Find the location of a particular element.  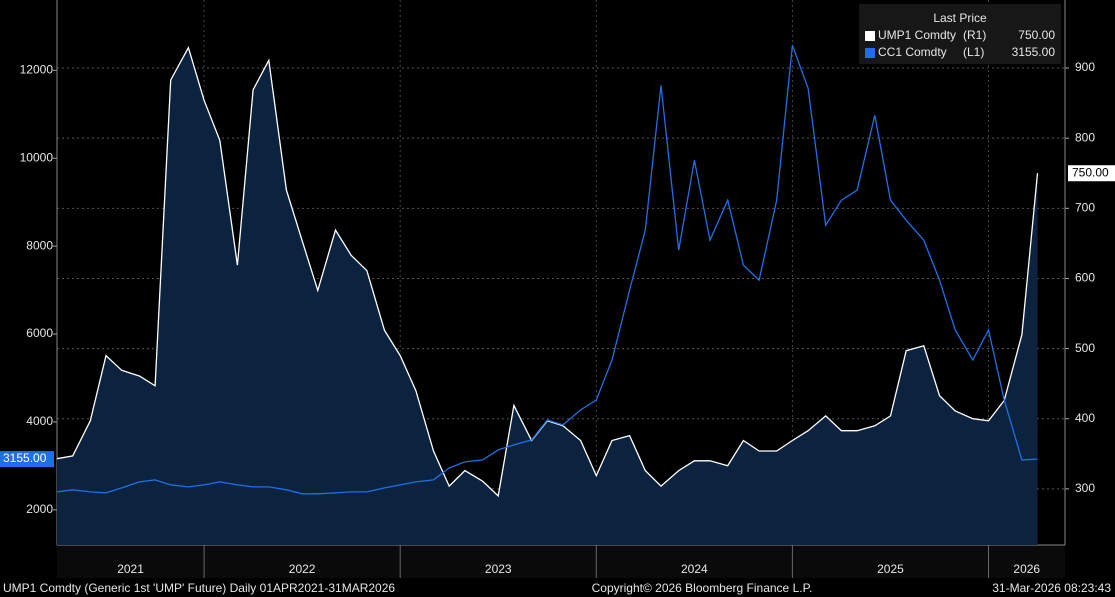

x-tick-label: 2024 is located at coordinates (694, 569).